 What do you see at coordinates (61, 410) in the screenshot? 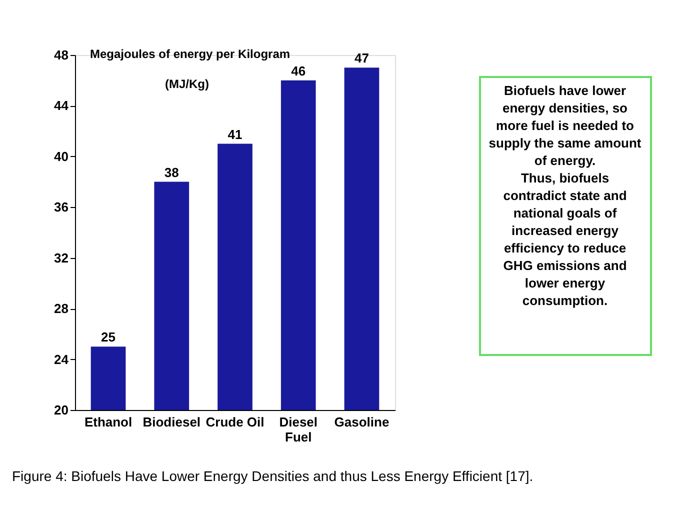
I see `y-tick-label: 20` at bounding box center [61, 410].